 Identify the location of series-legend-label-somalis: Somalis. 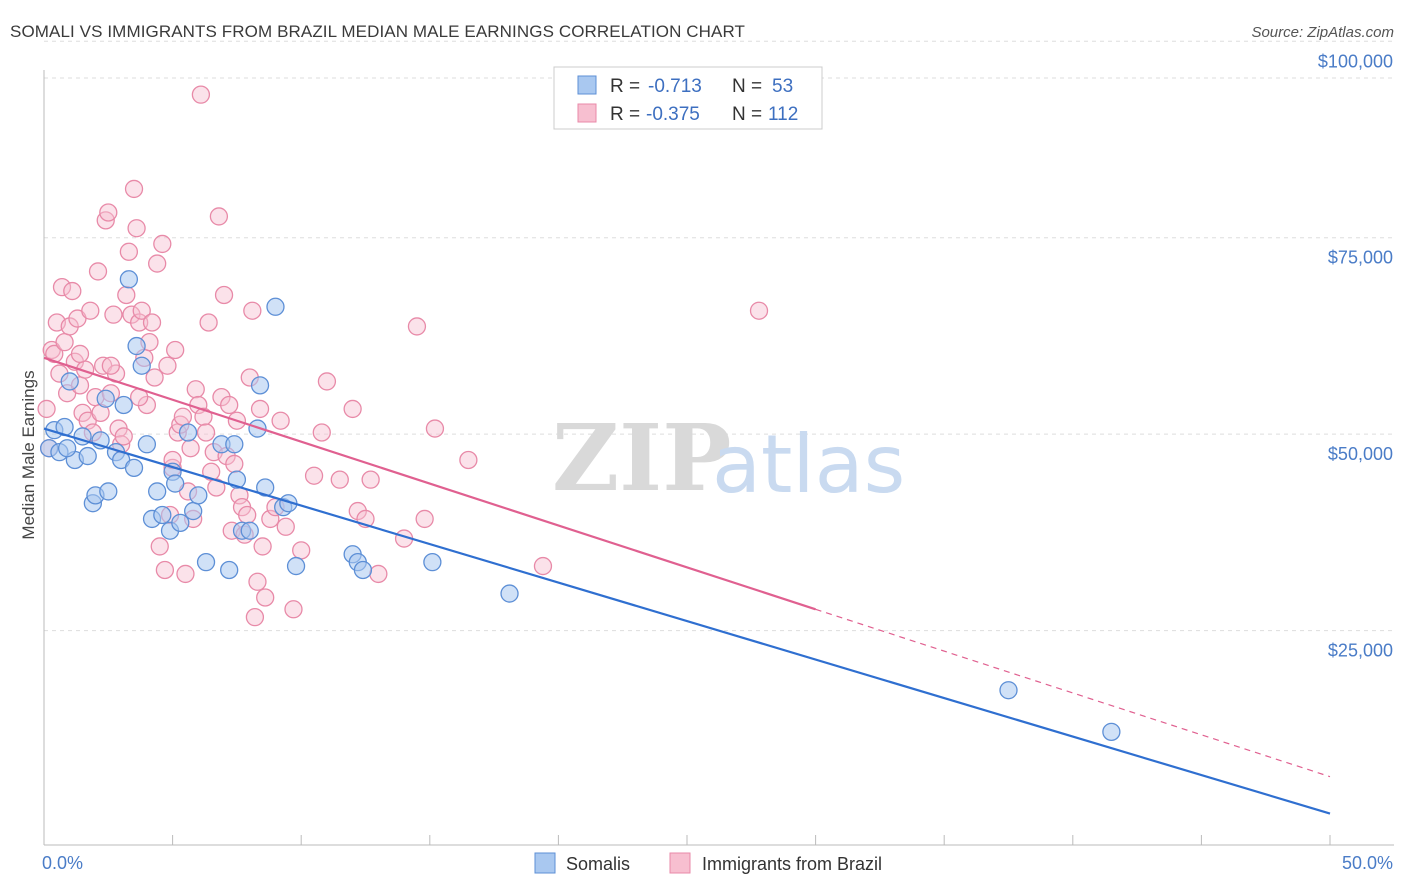
(598, 864).